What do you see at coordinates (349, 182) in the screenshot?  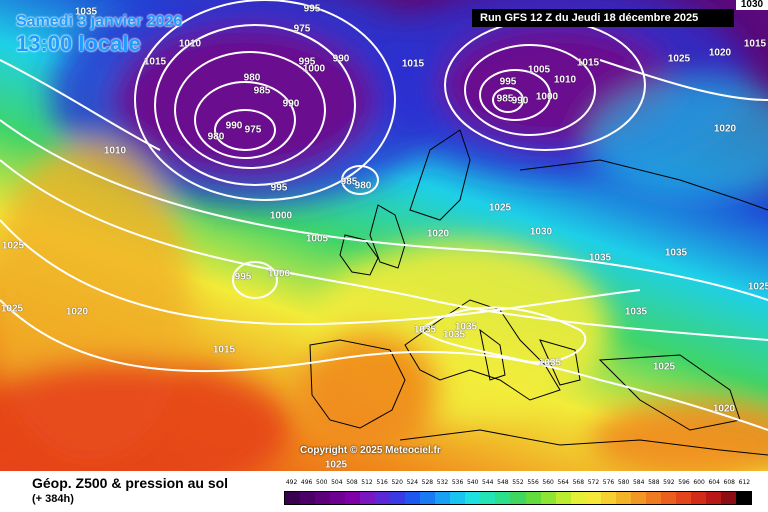 I see `isobar-pressure-label: 985` at bounding box center [349, 182].